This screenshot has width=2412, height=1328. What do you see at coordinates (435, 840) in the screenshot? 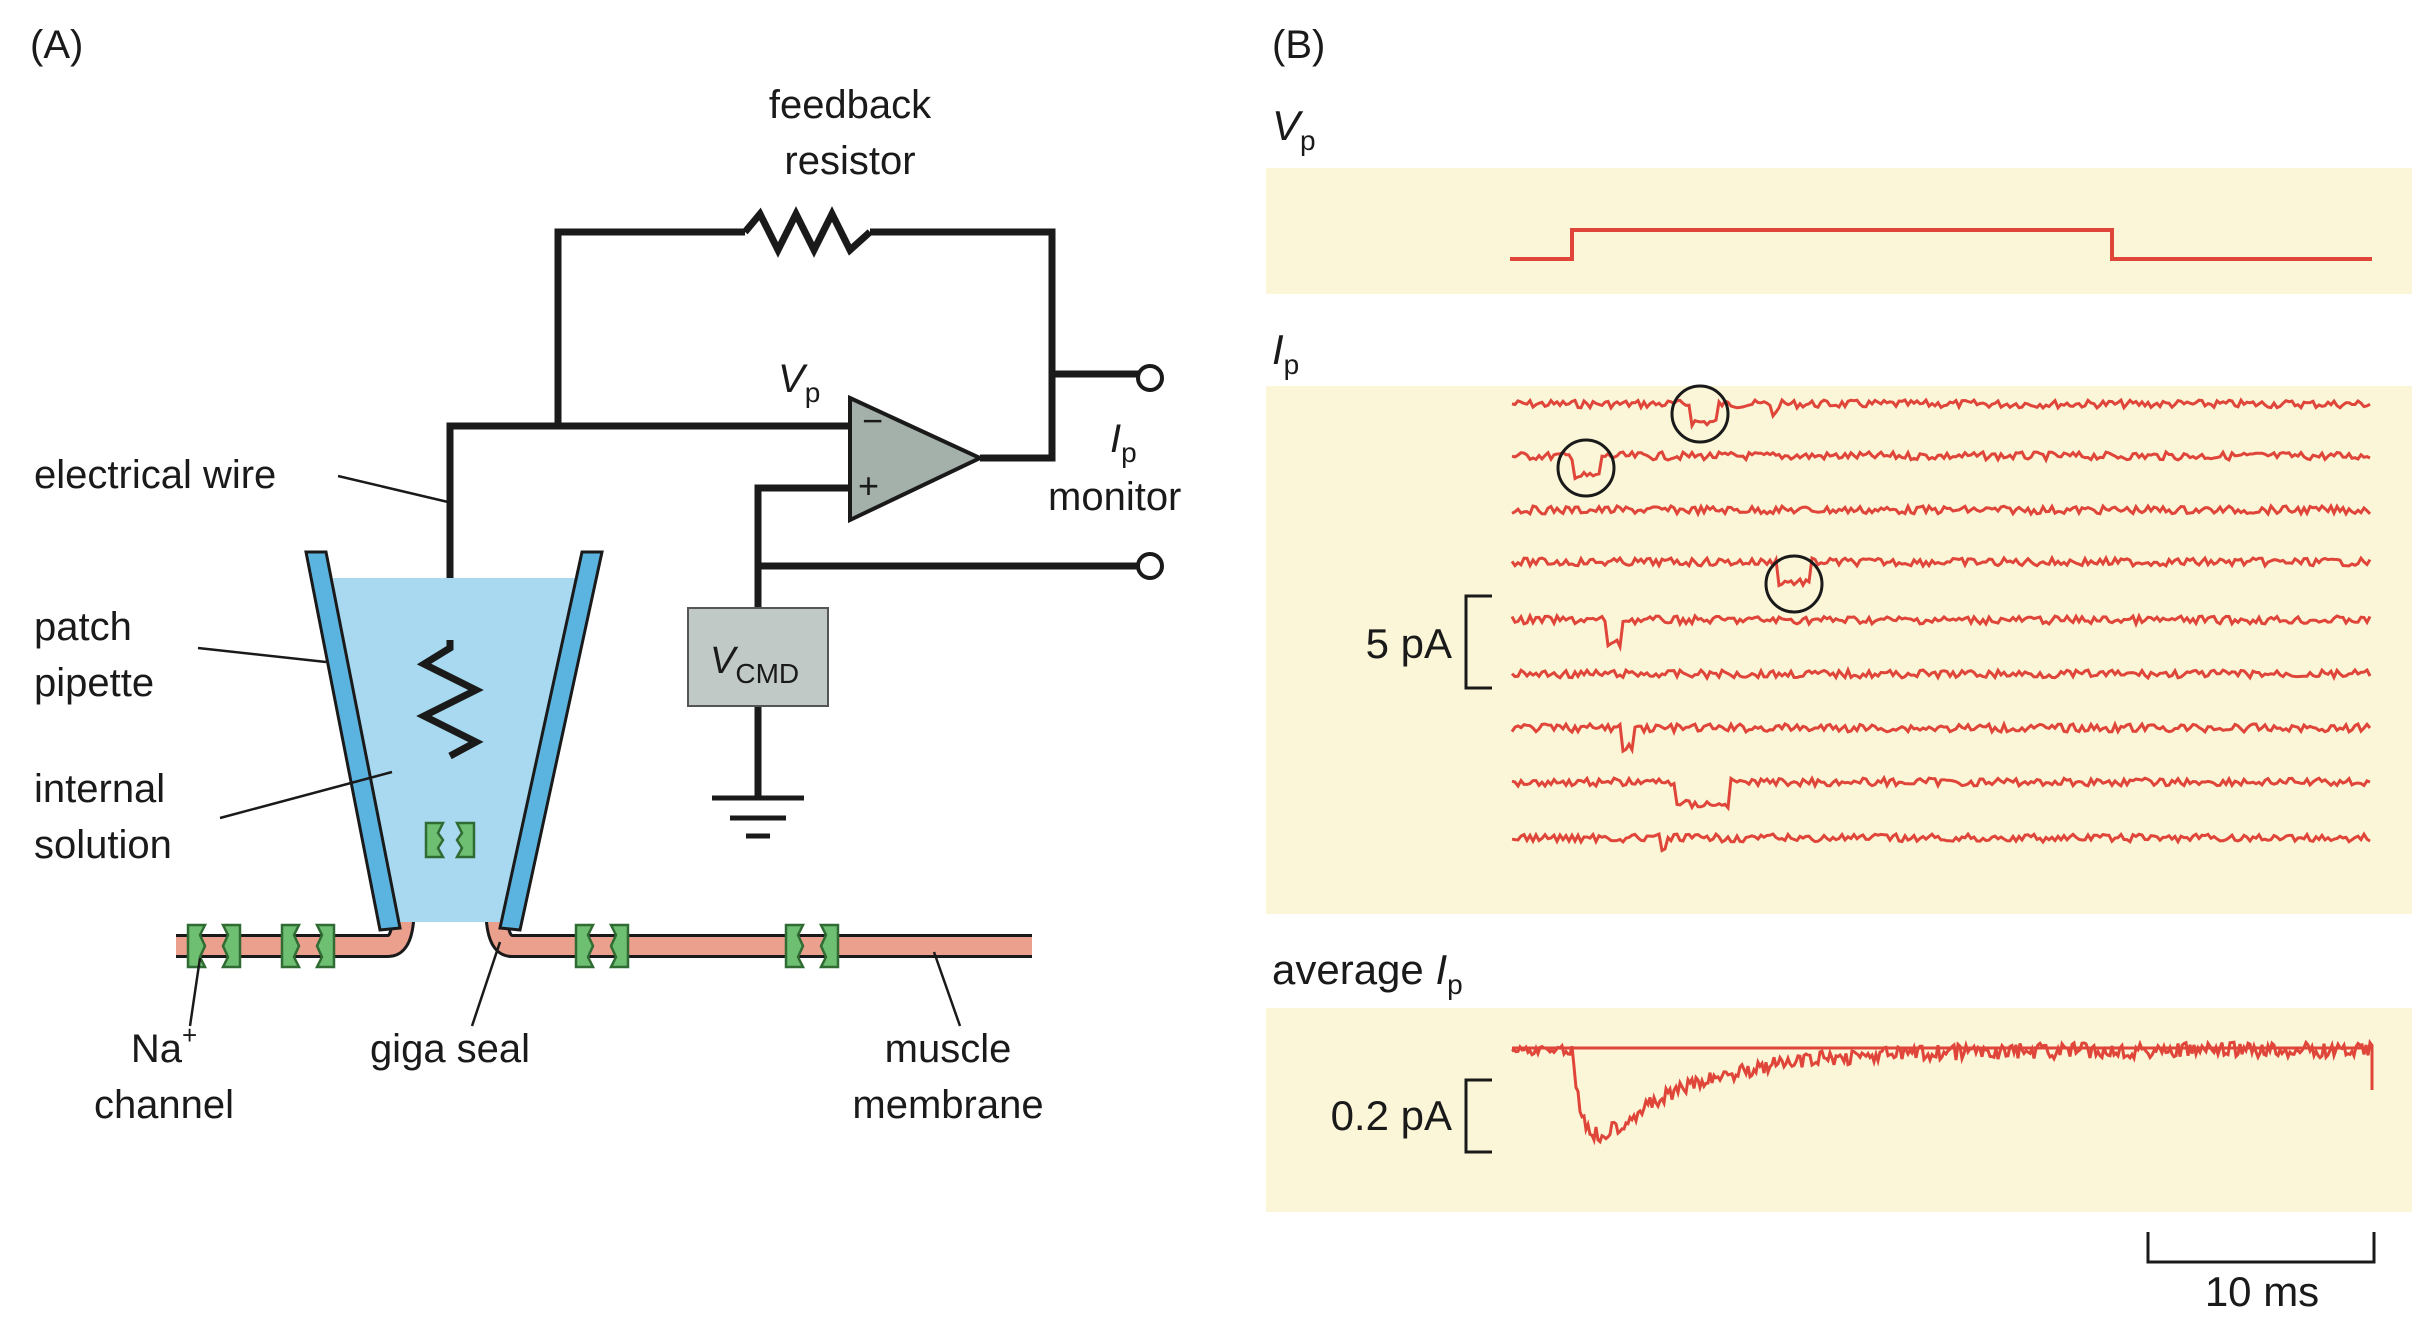
I see `na-channel-patch` at bounding box center [435, 840].